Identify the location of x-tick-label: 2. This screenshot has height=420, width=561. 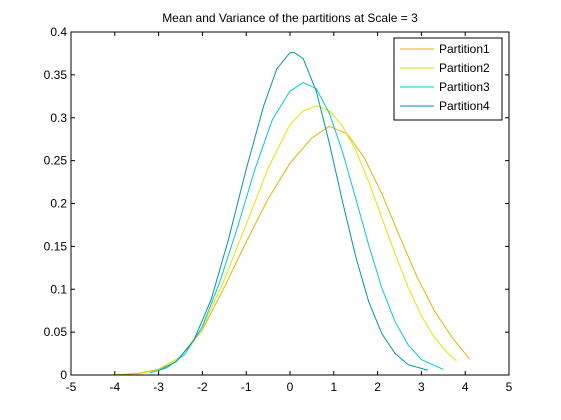
(377, 387).